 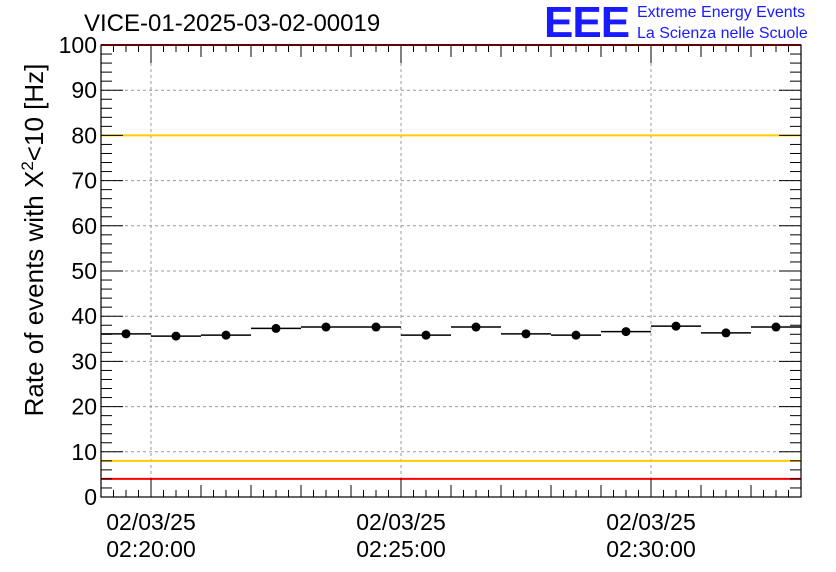 I want to click on y-tick-label: 20, so click(x=84, y=407).